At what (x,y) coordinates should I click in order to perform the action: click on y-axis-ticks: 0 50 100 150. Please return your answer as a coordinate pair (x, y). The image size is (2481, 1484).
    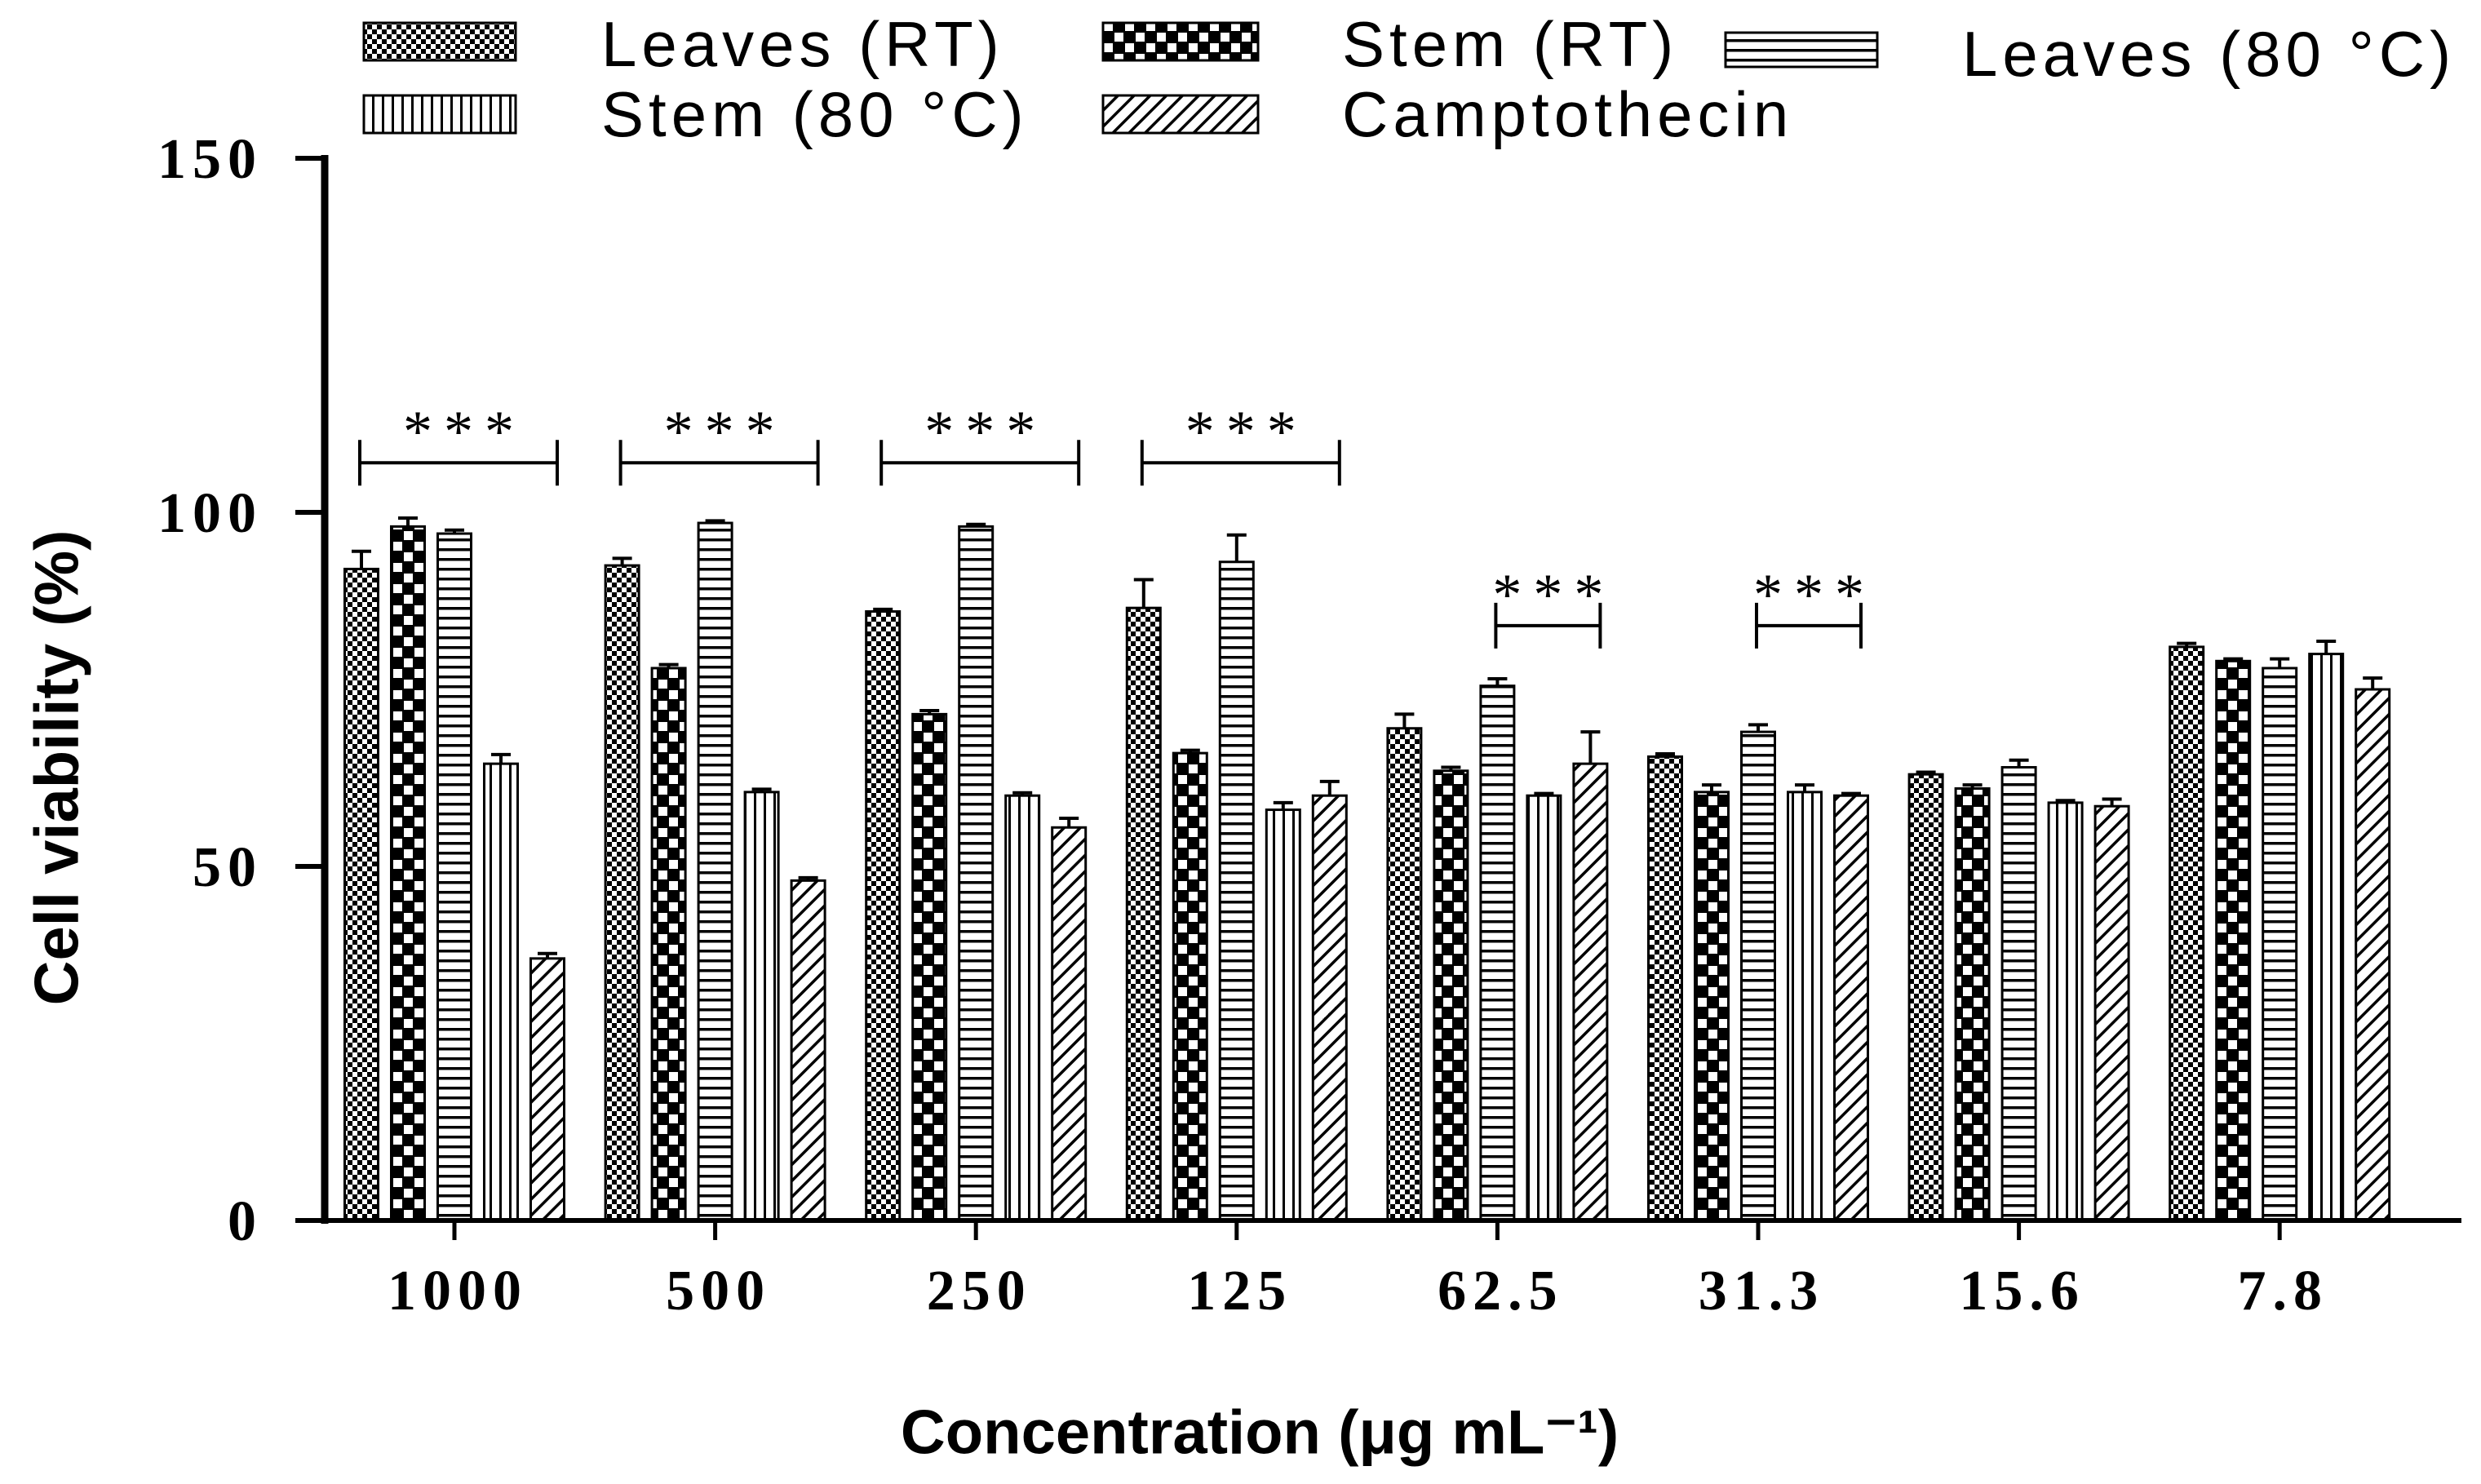
    Looking at the image, I should click on (241, 690).